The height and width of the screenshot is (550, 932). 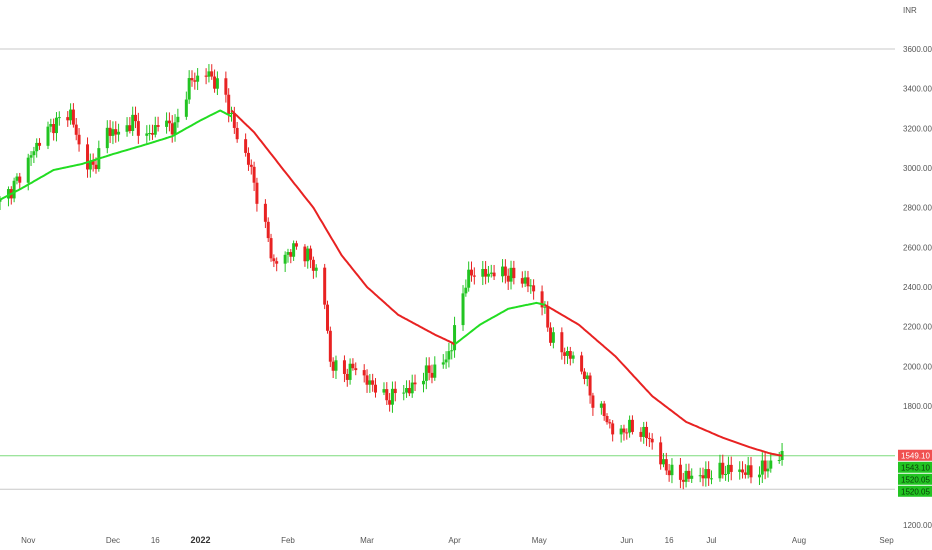 What do you see at coordinates (917, 168) in the screenshot?
I see `y-tick-label: 3000.00` at bounding box center [917, 168].